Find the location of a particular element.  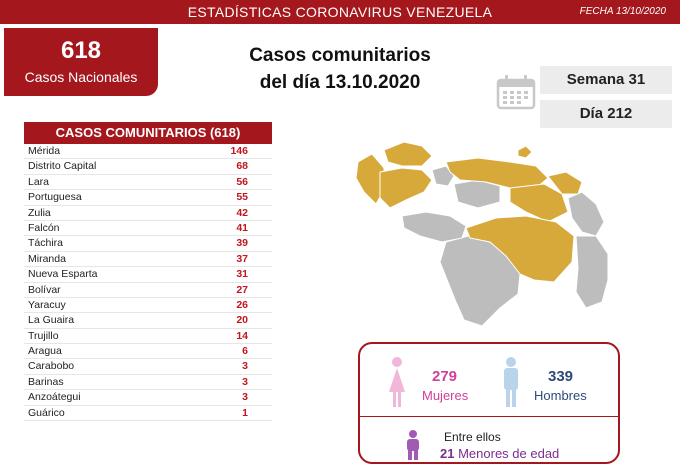

state-name: Aragua is located at coordinates (45, 351).